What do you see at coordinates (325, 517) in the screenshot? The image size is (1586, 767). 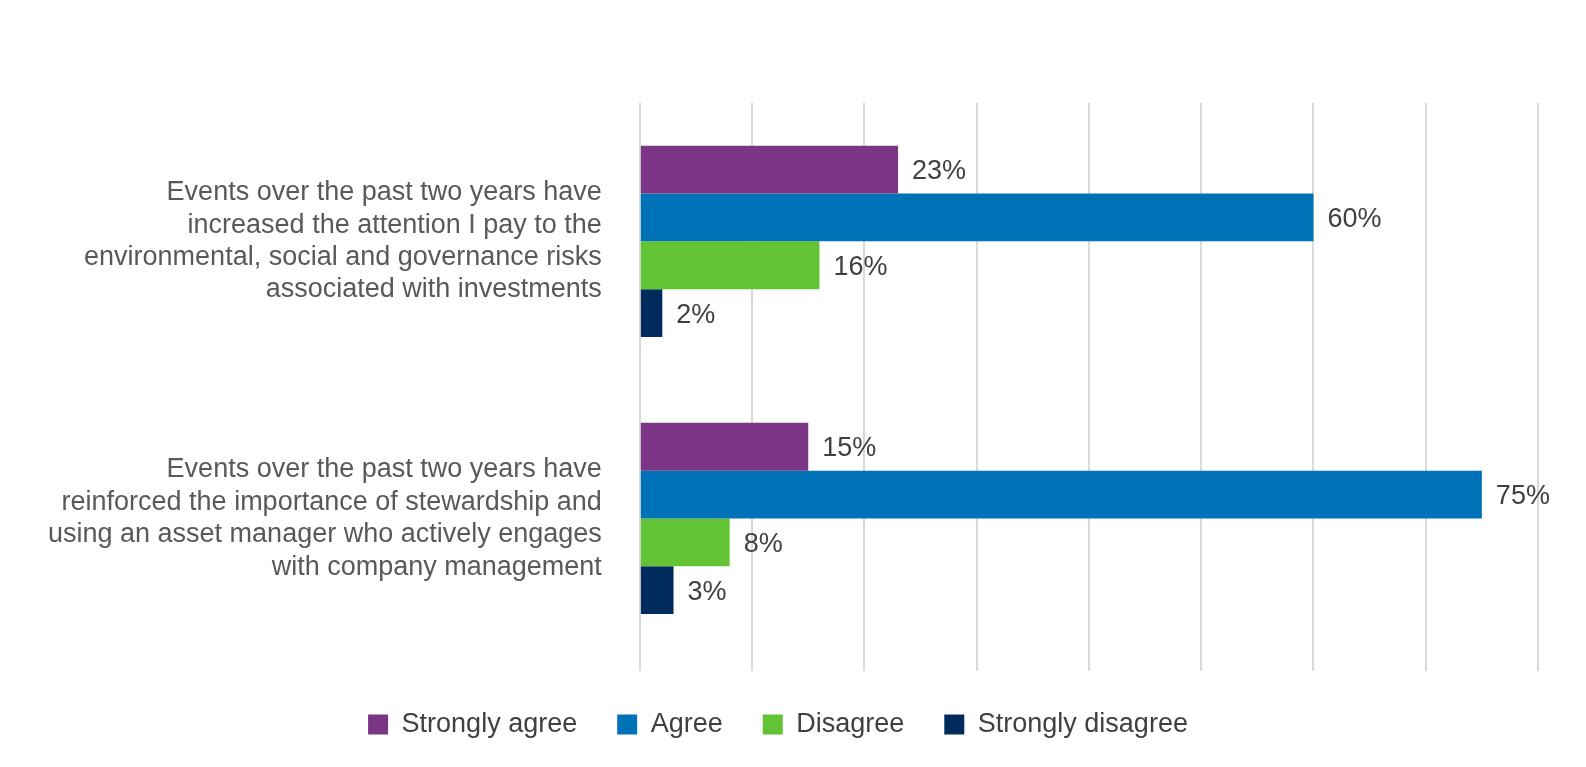 I see `y-tick-label: Events over the past two years have reinforced the importance of stewardship and using an asset manager who actively engages with company management` at bounding box center [325, 517].